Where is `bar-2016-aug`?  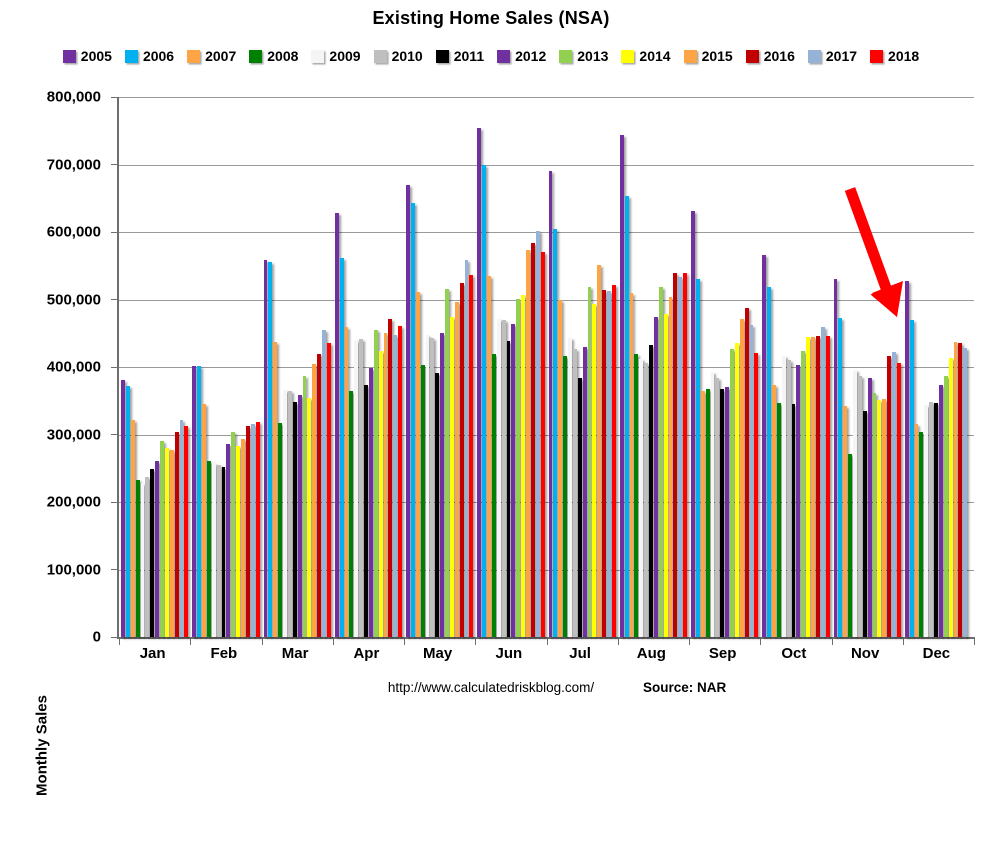
bar-2016-aug is located at coordinates (675, 454).